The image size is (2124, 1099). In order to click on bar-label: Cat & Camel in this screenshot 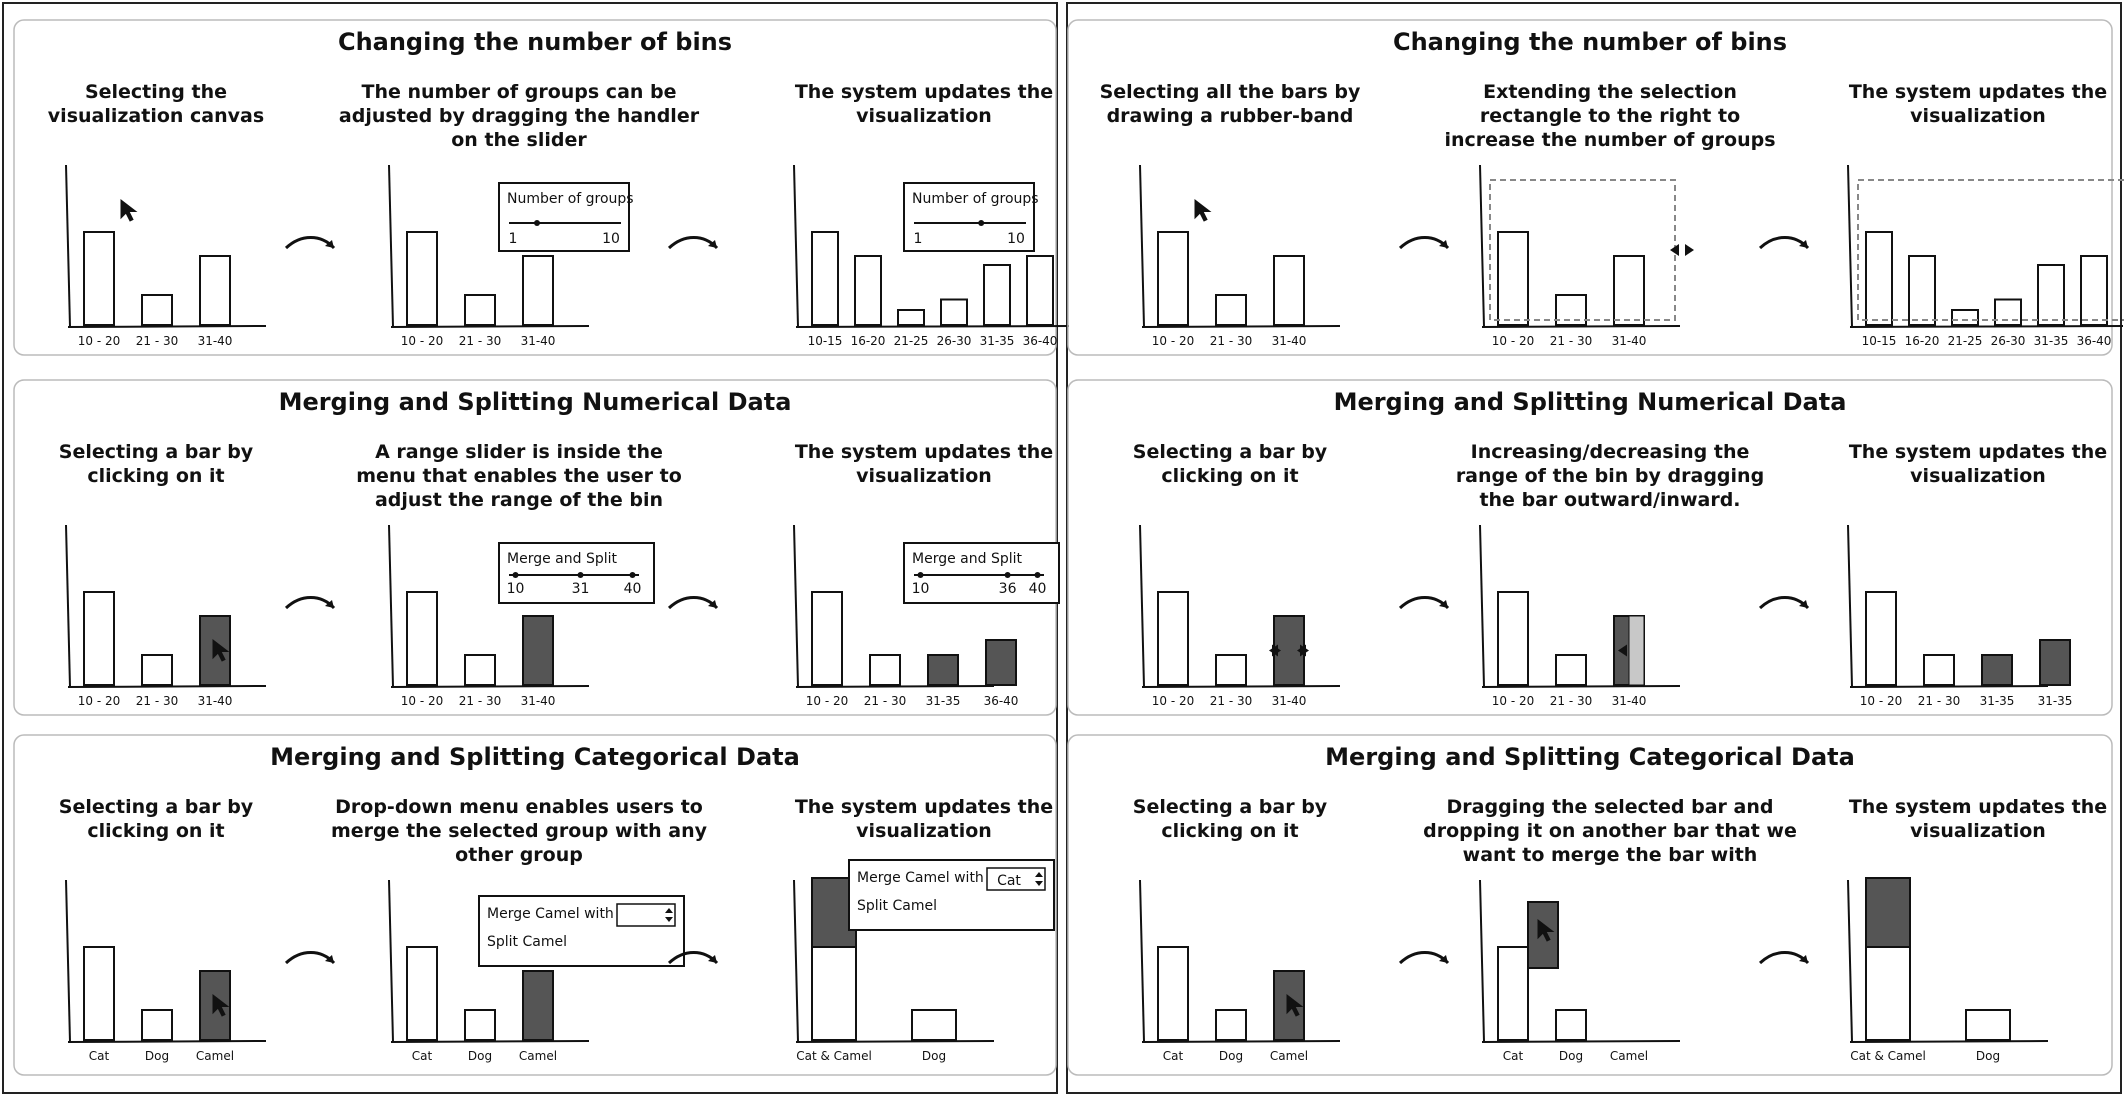, I will do `click(1888, 1056)`.